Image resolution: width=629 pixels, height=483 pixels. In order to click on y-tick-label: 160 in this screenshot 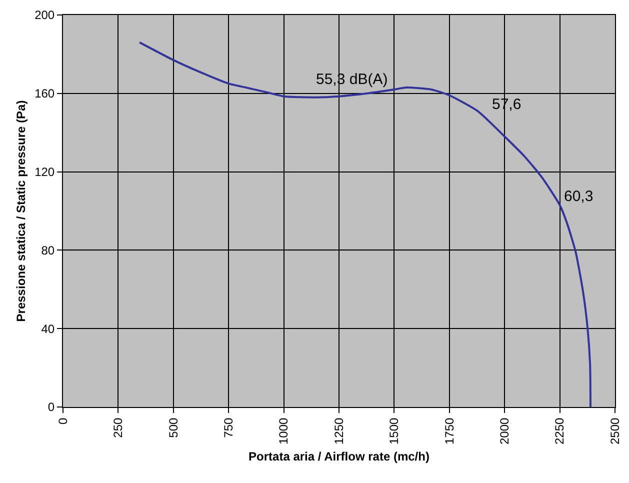, I will do `click(44, 93)`.